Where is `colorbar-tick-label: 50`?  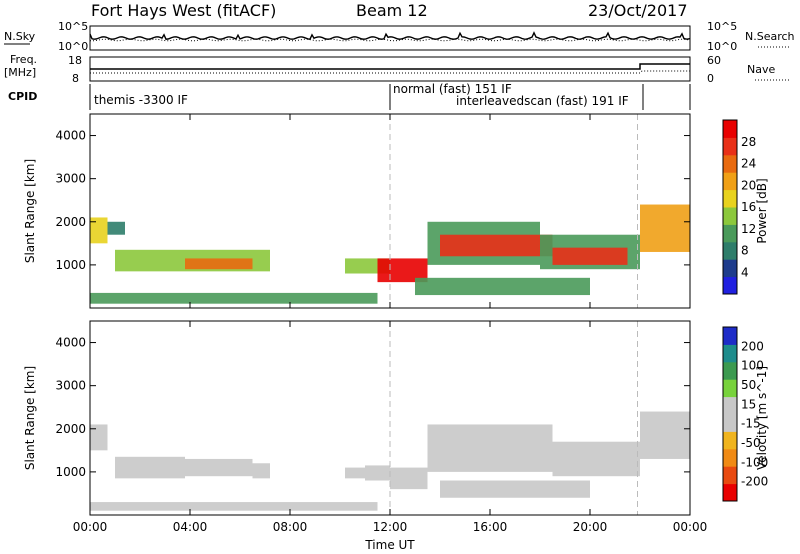
colorbar-tick-label: 50 is located at coordinates (748, 385).